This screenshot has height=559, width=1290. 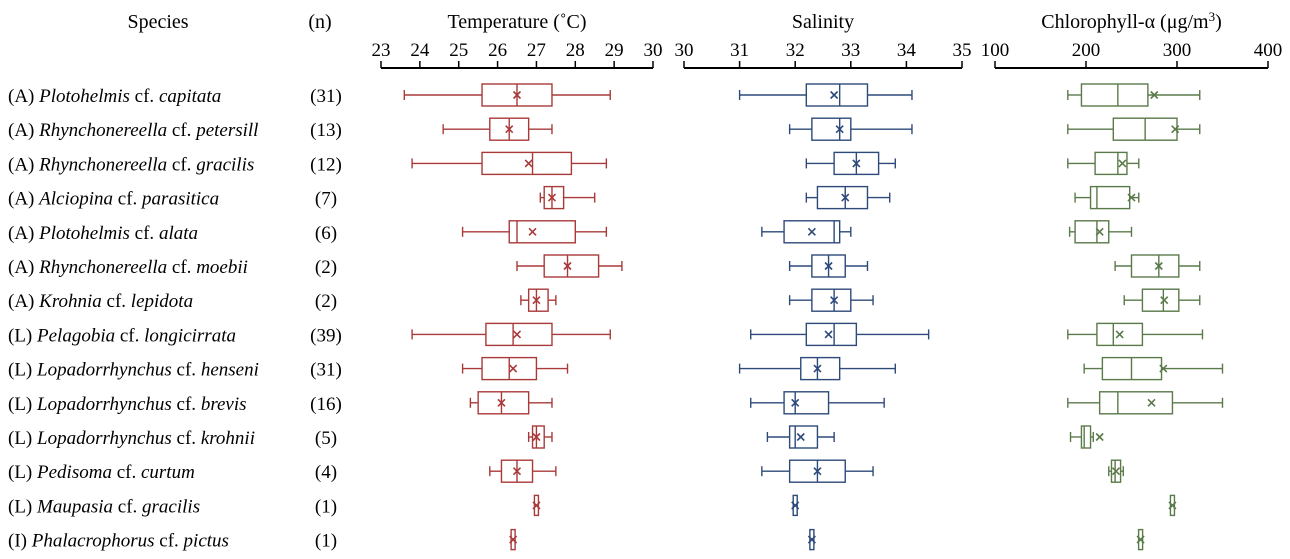 What do you see at coordinates (326, 164) in the screenshot?
I see `species-n: (12)` at bounding box center [326, 164].